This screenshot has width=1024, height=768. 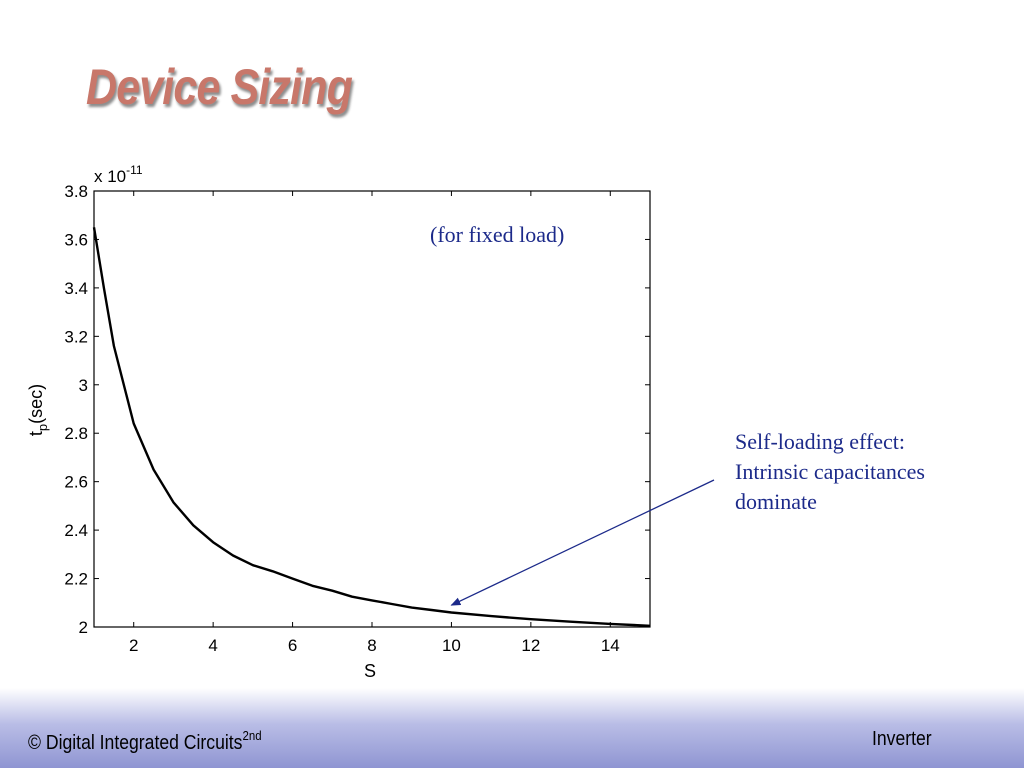 I want to click on x-axis-label: S, so click(x=370, y=671).